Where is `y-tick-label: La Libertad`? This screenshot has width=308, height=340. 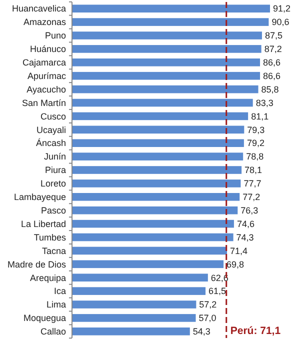
y-tick-label: La Libertad is located at coordinates (43, 223).